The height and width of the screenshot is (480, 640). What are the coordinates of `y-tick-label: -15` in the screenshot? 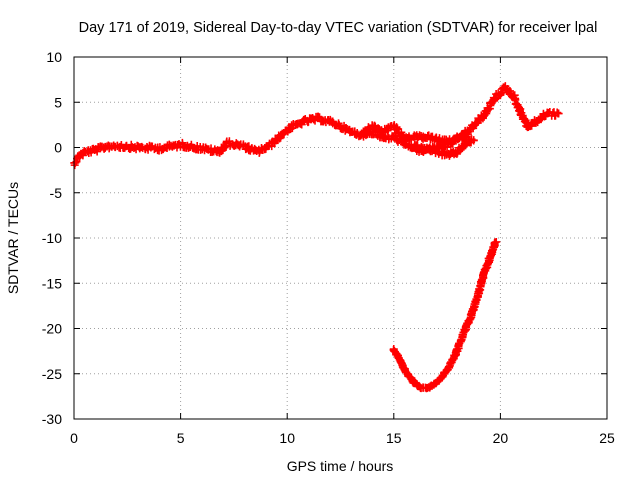 It's located at (52, 283).